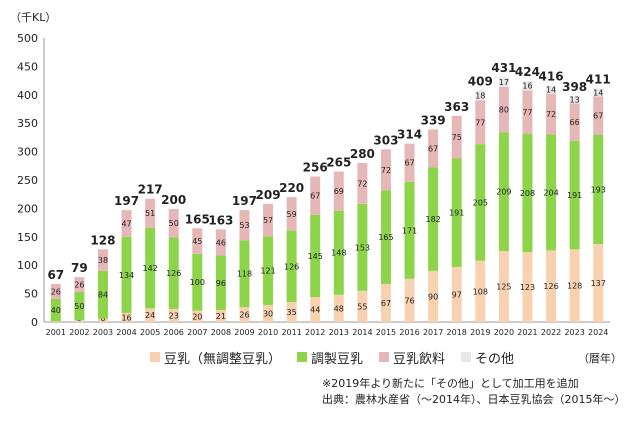 The width and height of the screenshot is (640, 423). What do you see at coordinates (574, 195) in the screenshot?
I see `segment-value-label: 191` at bounding box center [574, 195].